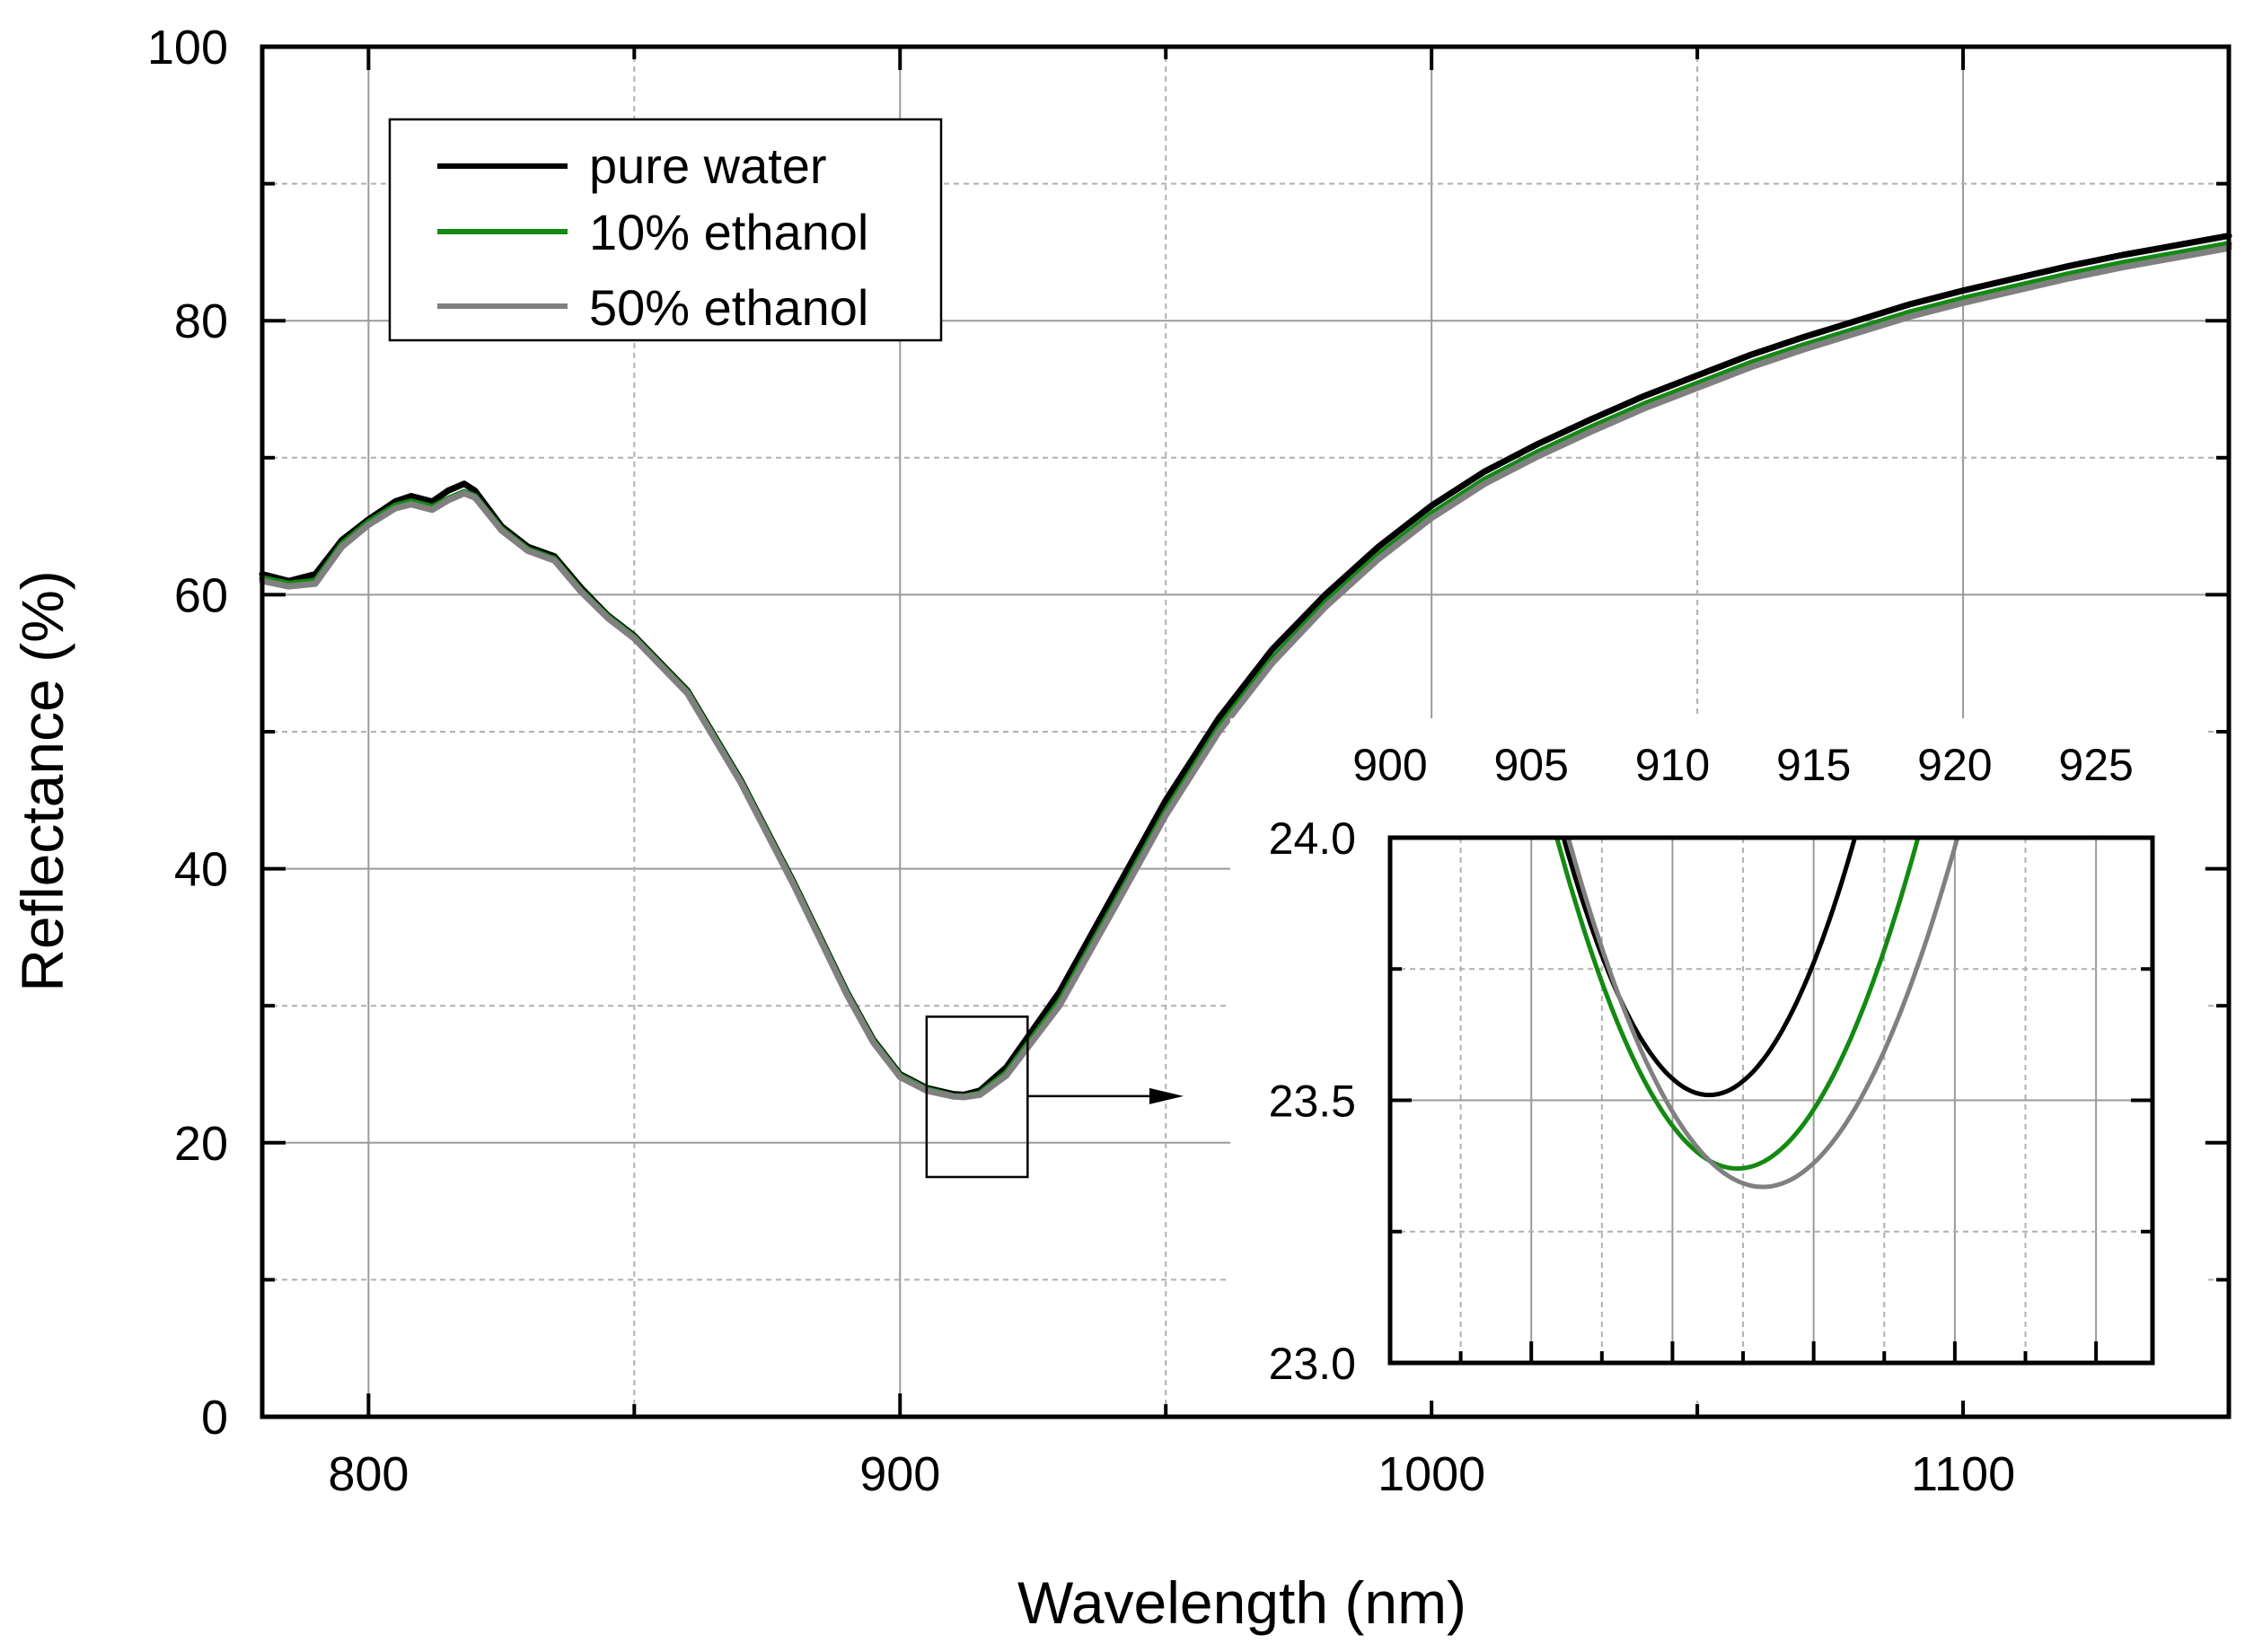 The image size is (2245, 1652). What do you see at coordinates (1431, 1474) in the screenshot?
I see `main-x-tick-label: 1000` at bounding box center [1431, 1474].